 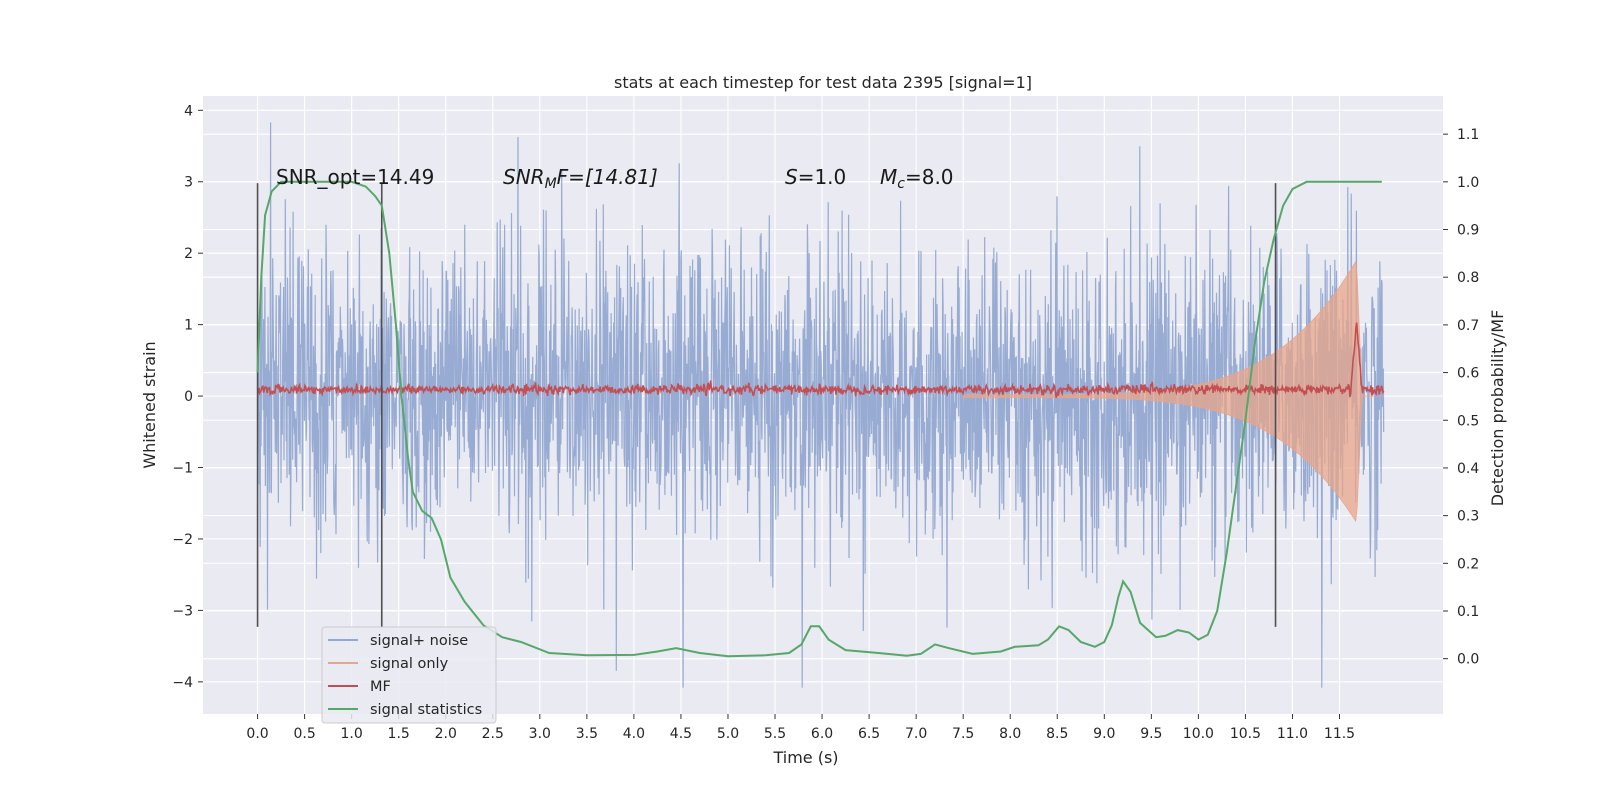 I want to click on x-tick-label: 3.5, so click(x=587, y=734).